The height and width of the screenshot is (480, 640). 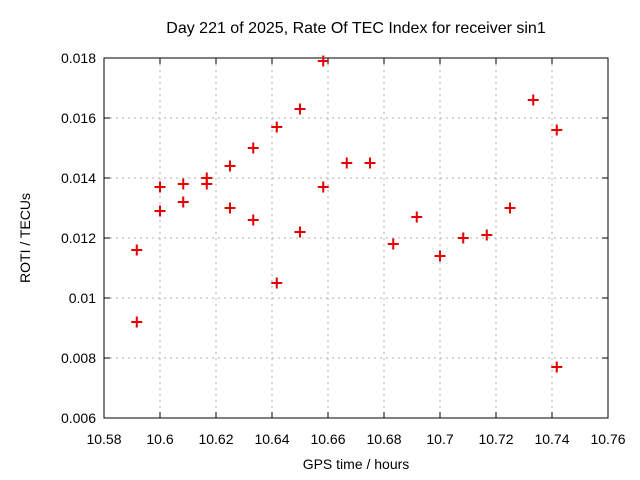 I want to click on x-tick-label: 10.6, so click(x=159, y=439).